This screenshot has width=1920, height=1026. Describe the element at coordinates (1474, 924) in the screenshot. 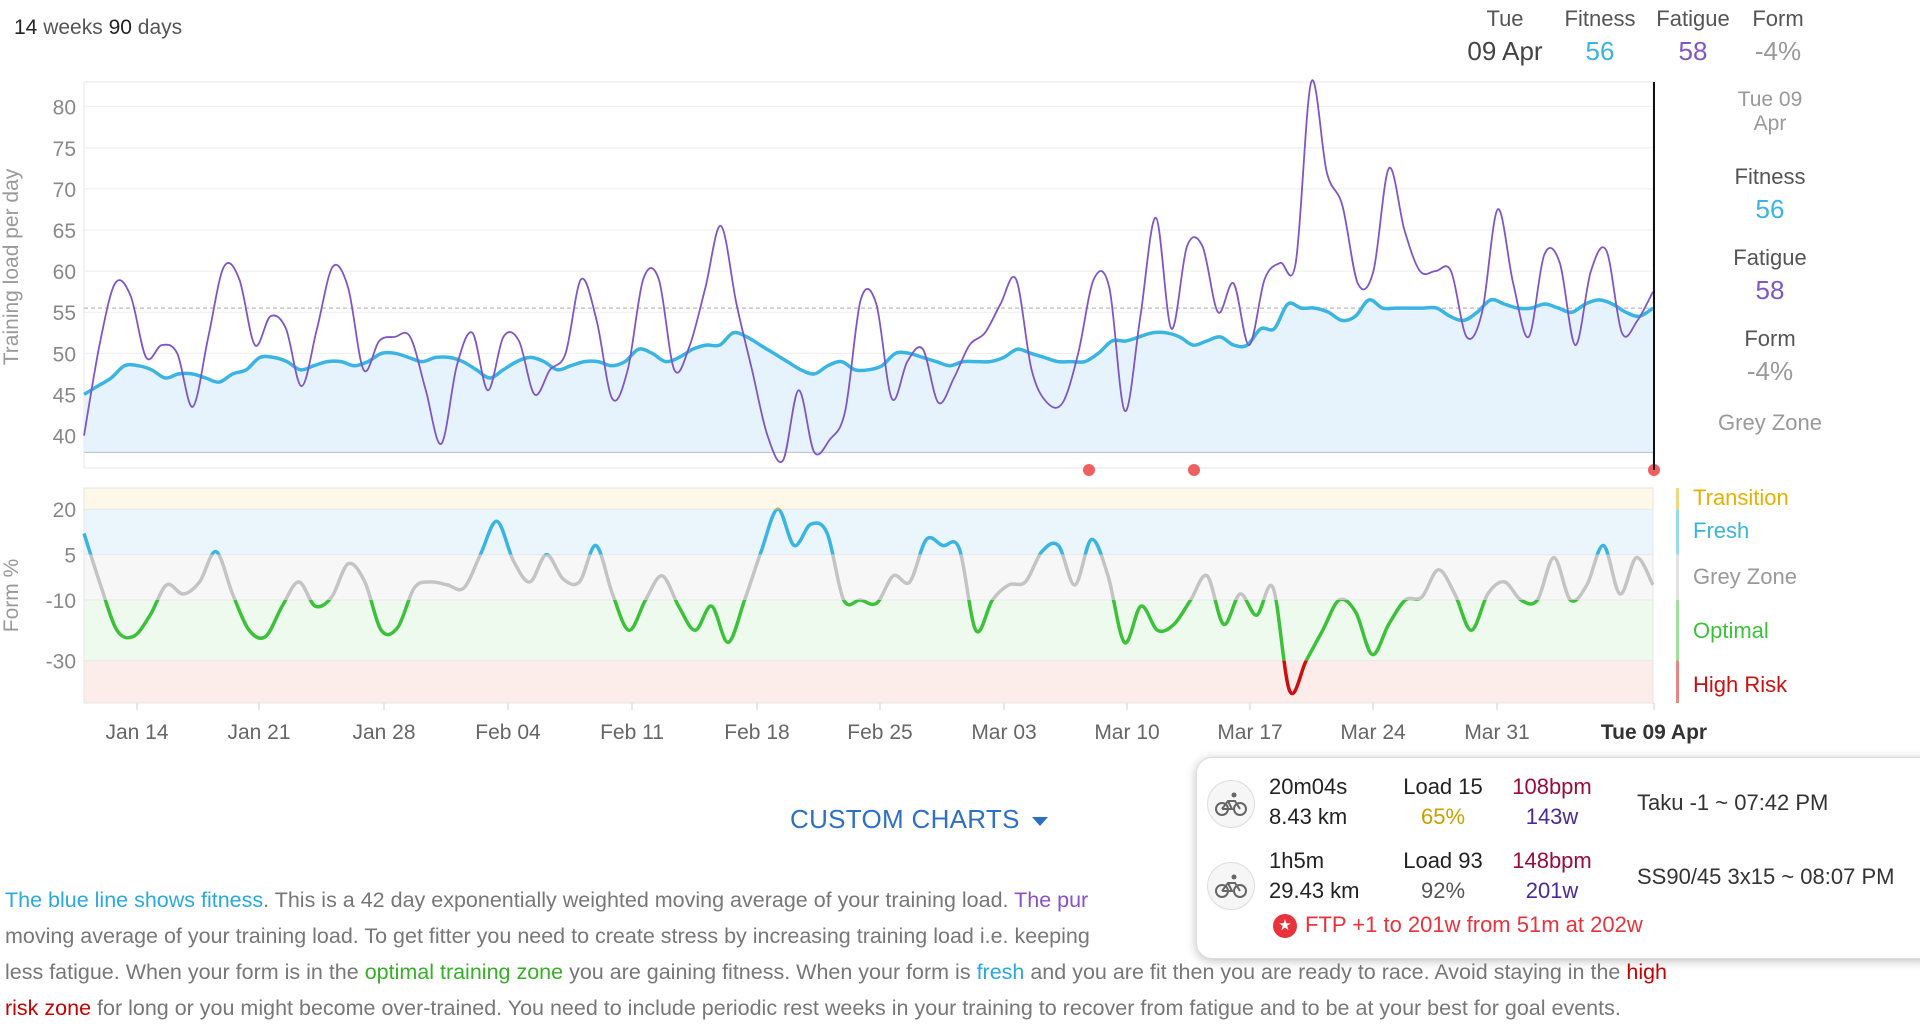

I see `ftp-note-text: FTP +1 to 201w from 51m at 202w` at that location.